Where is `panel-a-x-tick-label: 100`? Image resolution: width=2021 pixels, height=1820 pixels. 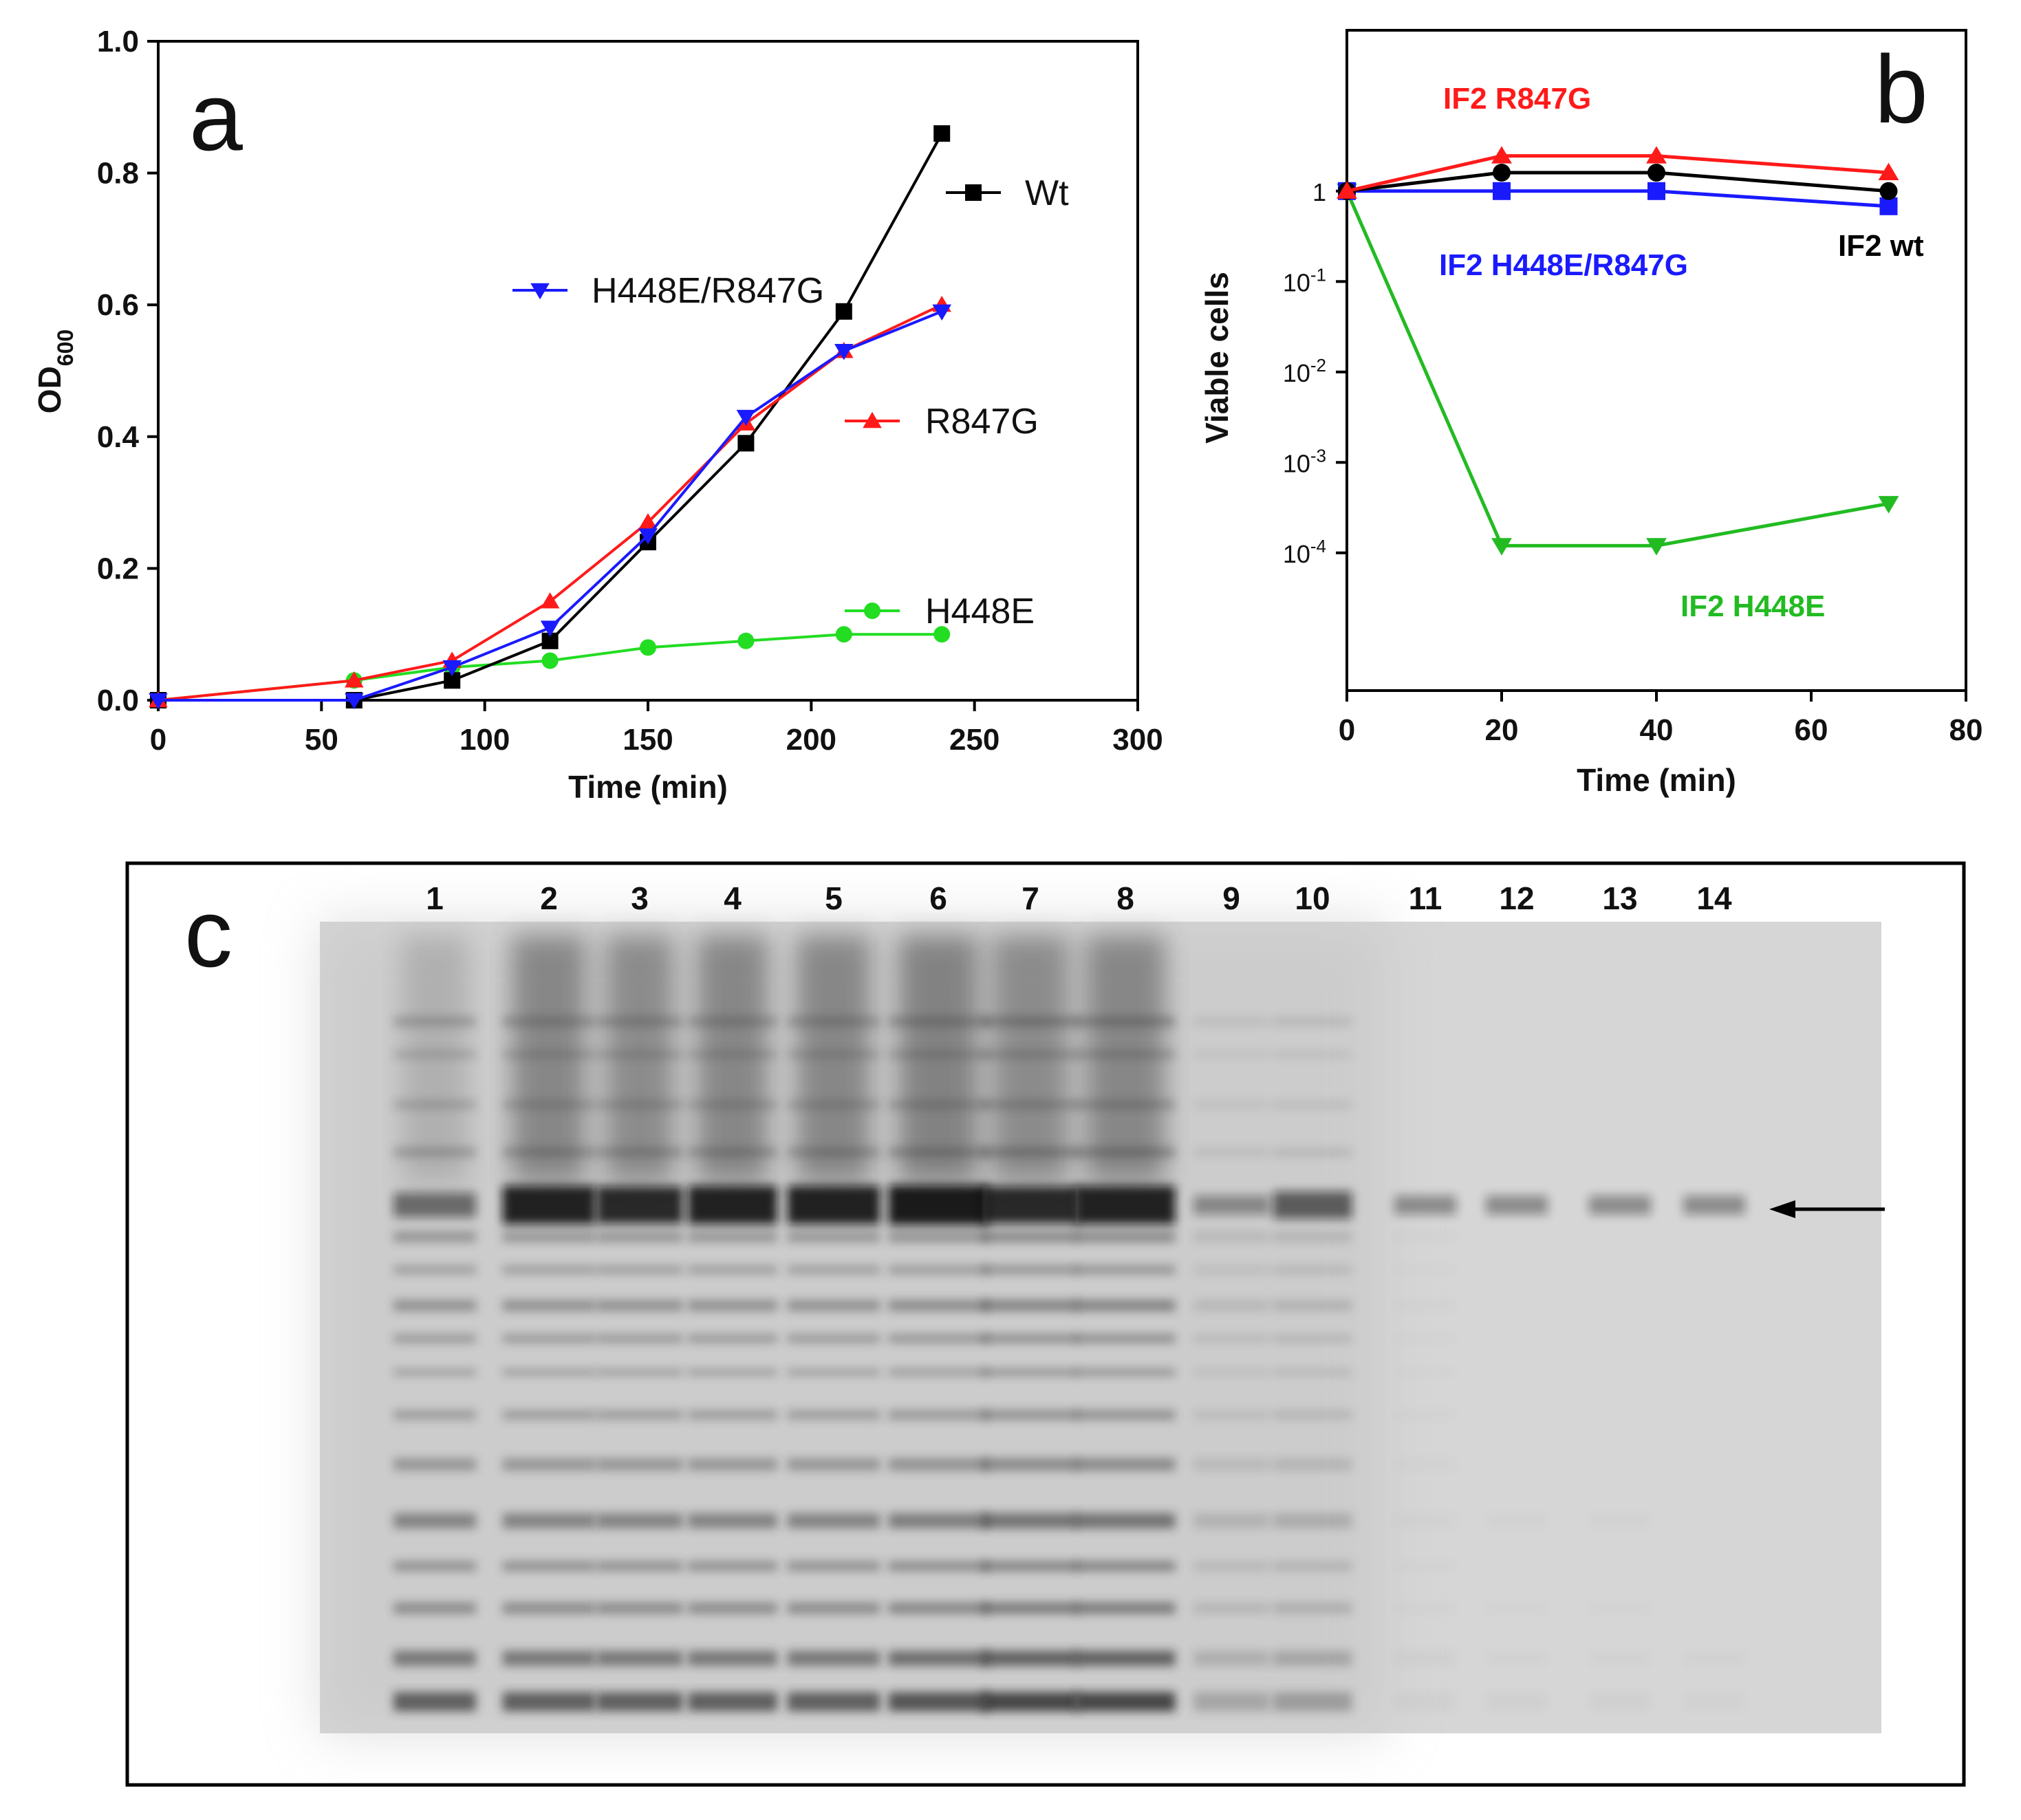
panel-a-x-tick-label: 100 is located at coordinates (485, 740).